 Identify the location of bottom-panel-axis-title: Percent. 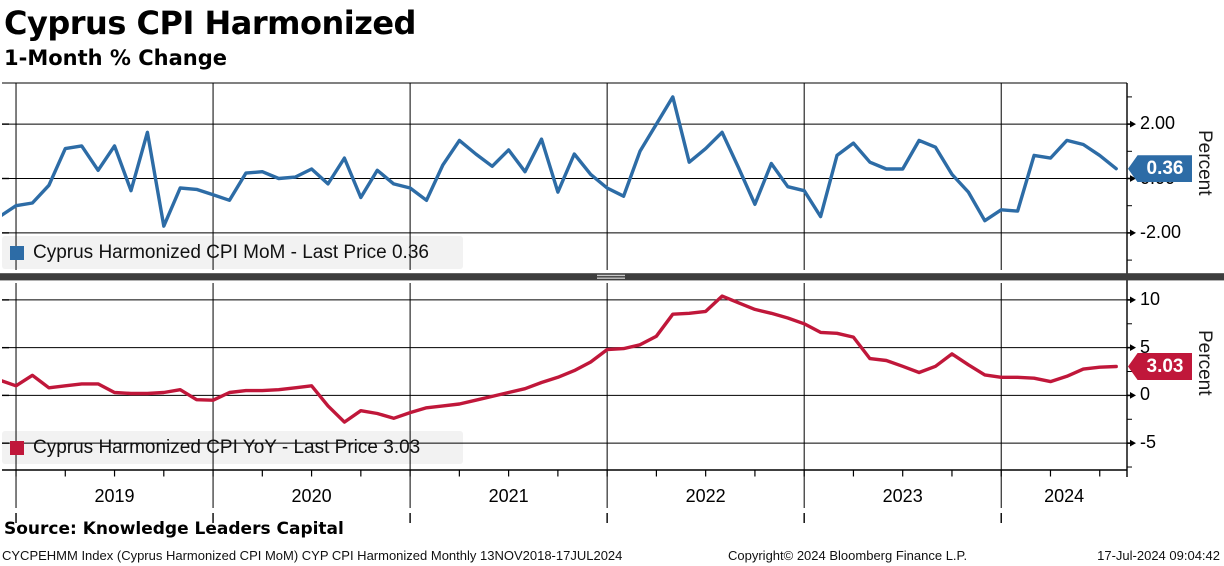
(1204, 363).